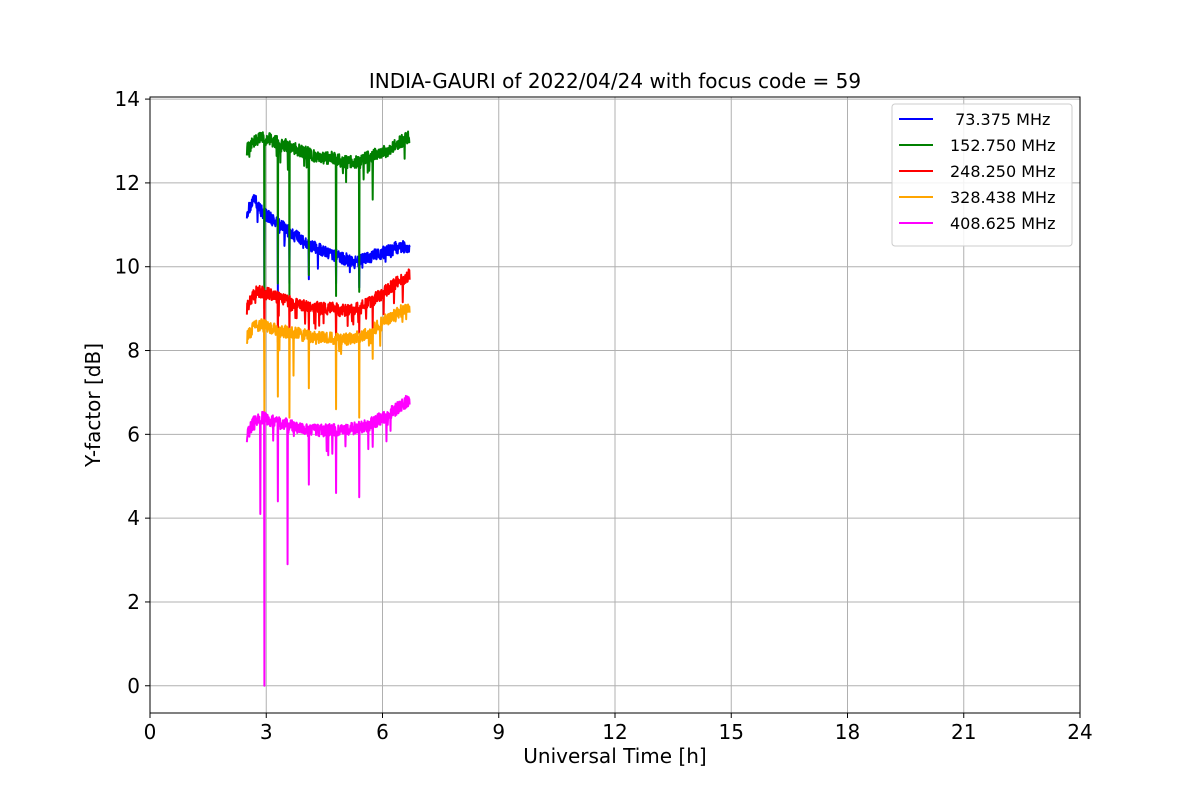 The height and width of the screenshot is (800, 1200). I want to click on legend-label: 248.250 MHz, so click(1002, 171).